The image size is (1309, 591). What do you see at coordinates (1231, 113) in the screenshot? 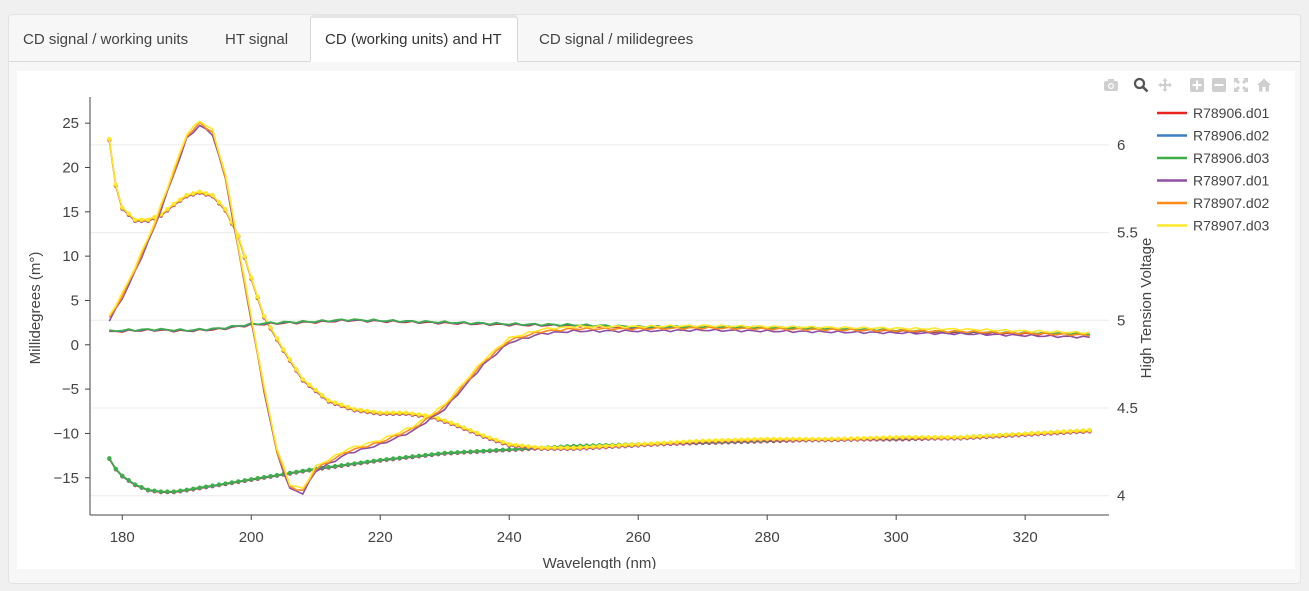
I see `legend-item: R78906.d01` at bounding box center [1231, 113].